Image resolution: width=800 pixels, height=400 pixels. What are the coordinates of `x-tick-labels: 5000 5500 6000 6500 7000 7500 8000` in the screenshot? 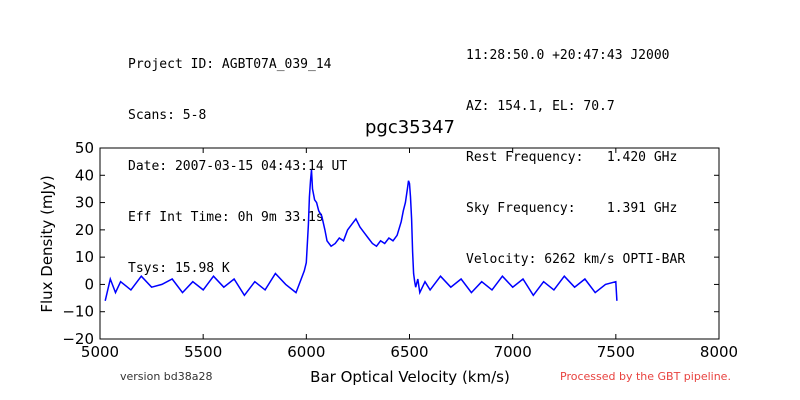 It's located at (409, 352).